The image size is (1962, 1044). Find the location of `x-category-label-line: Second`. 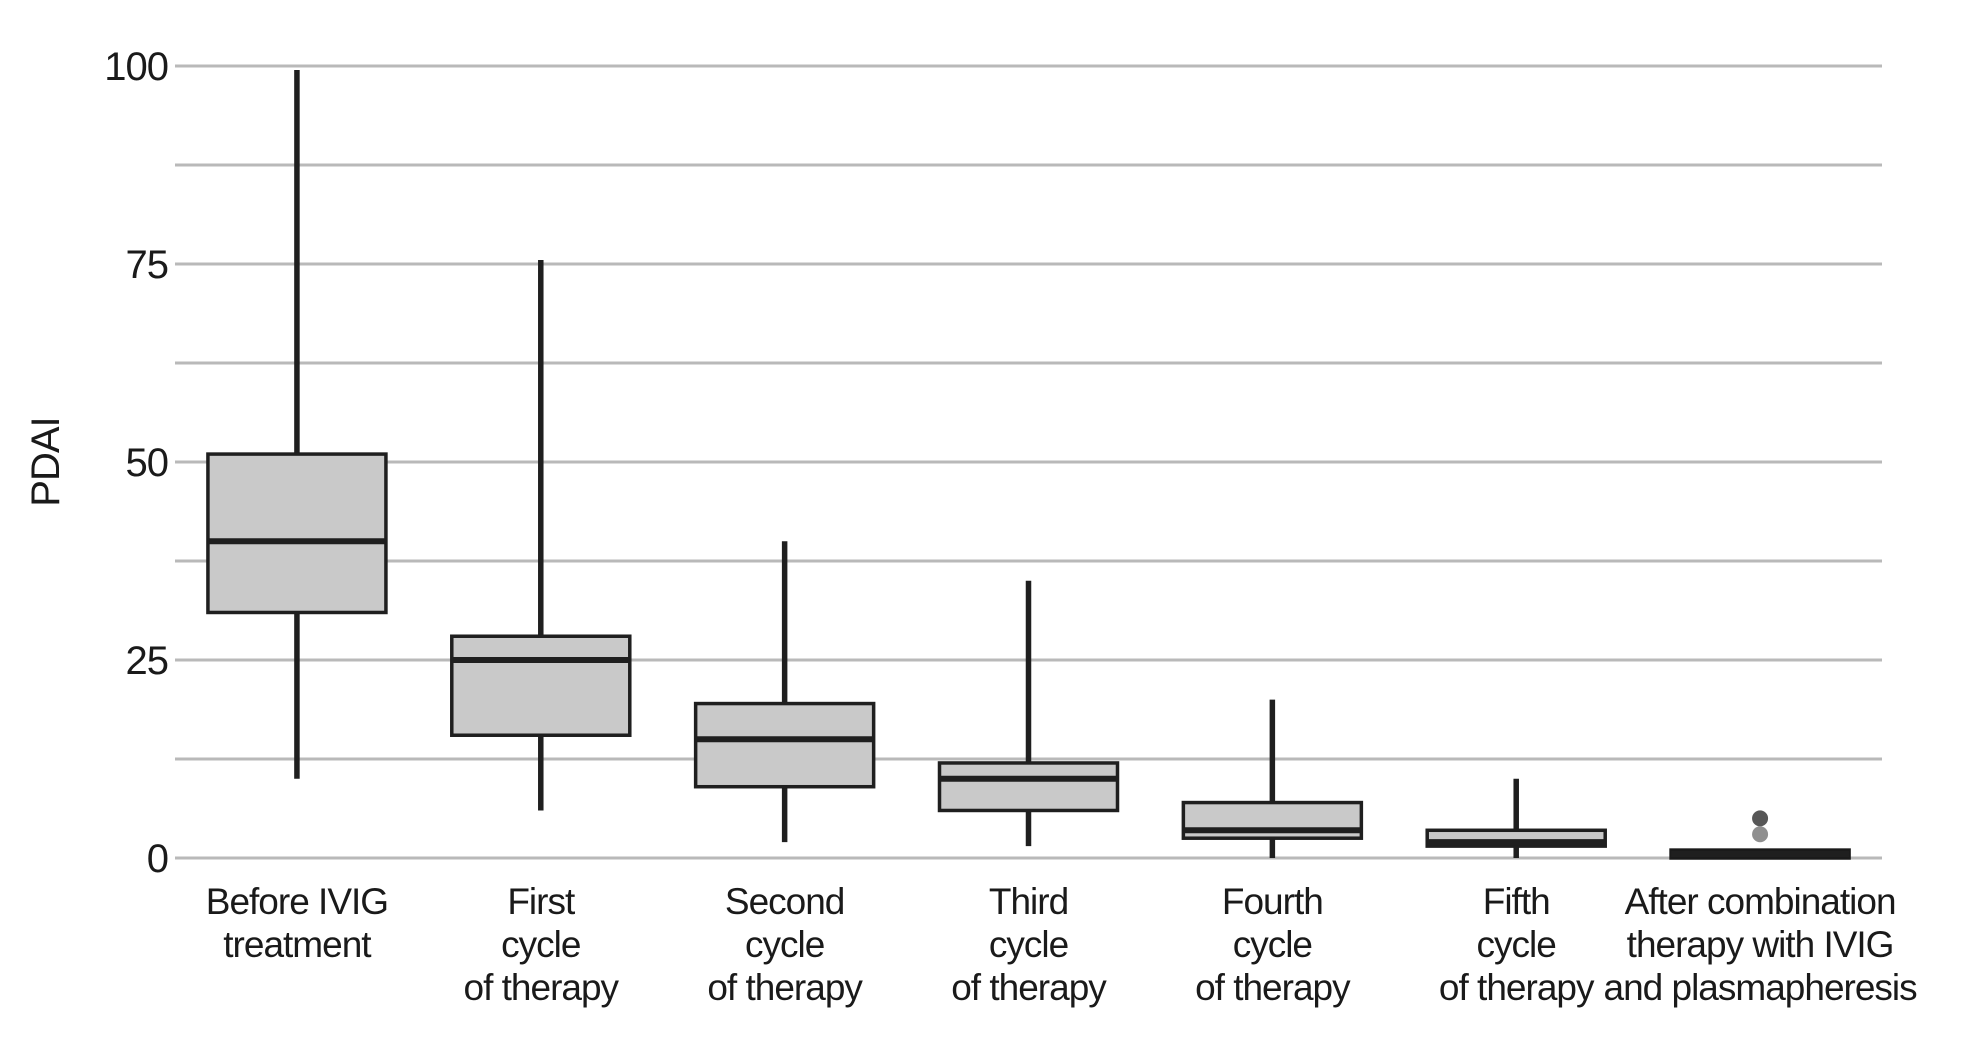

x-category-label-line: Second is located at coordinates (785, 901).